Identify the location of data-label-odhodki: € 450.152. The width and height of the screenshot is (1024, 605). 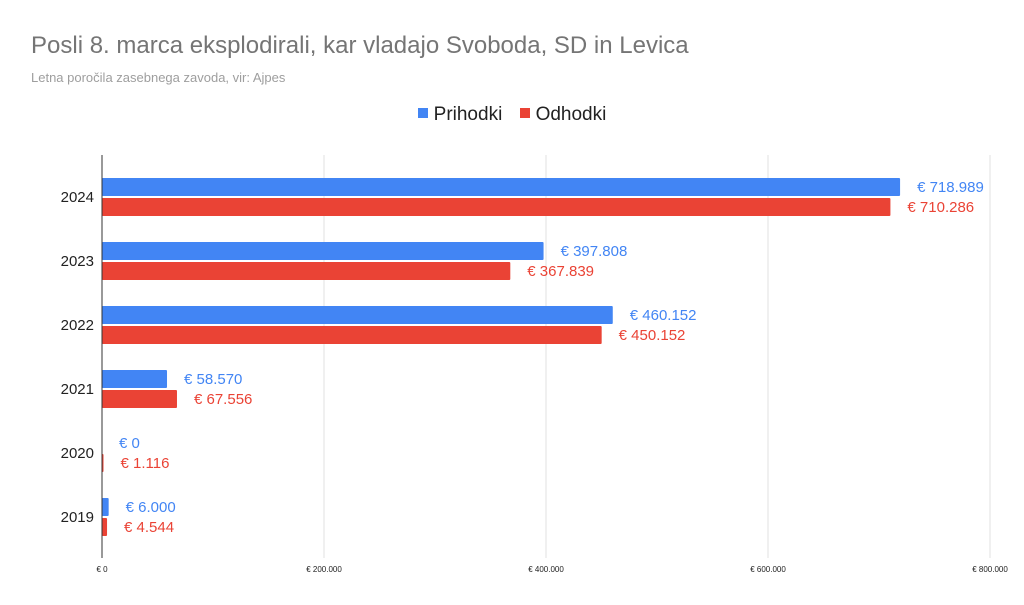
(652, 335).